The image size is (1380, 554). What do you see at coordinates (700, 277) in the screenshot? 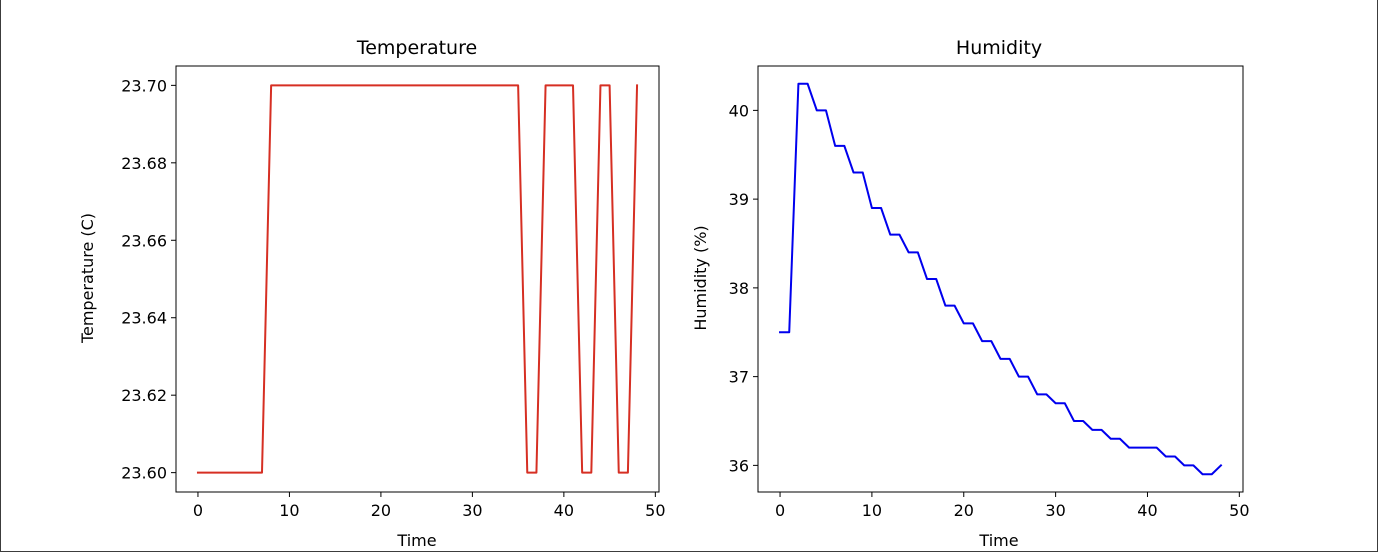
I see `y-axis-label: Humidity (%)` at bounding box center [700, 277].